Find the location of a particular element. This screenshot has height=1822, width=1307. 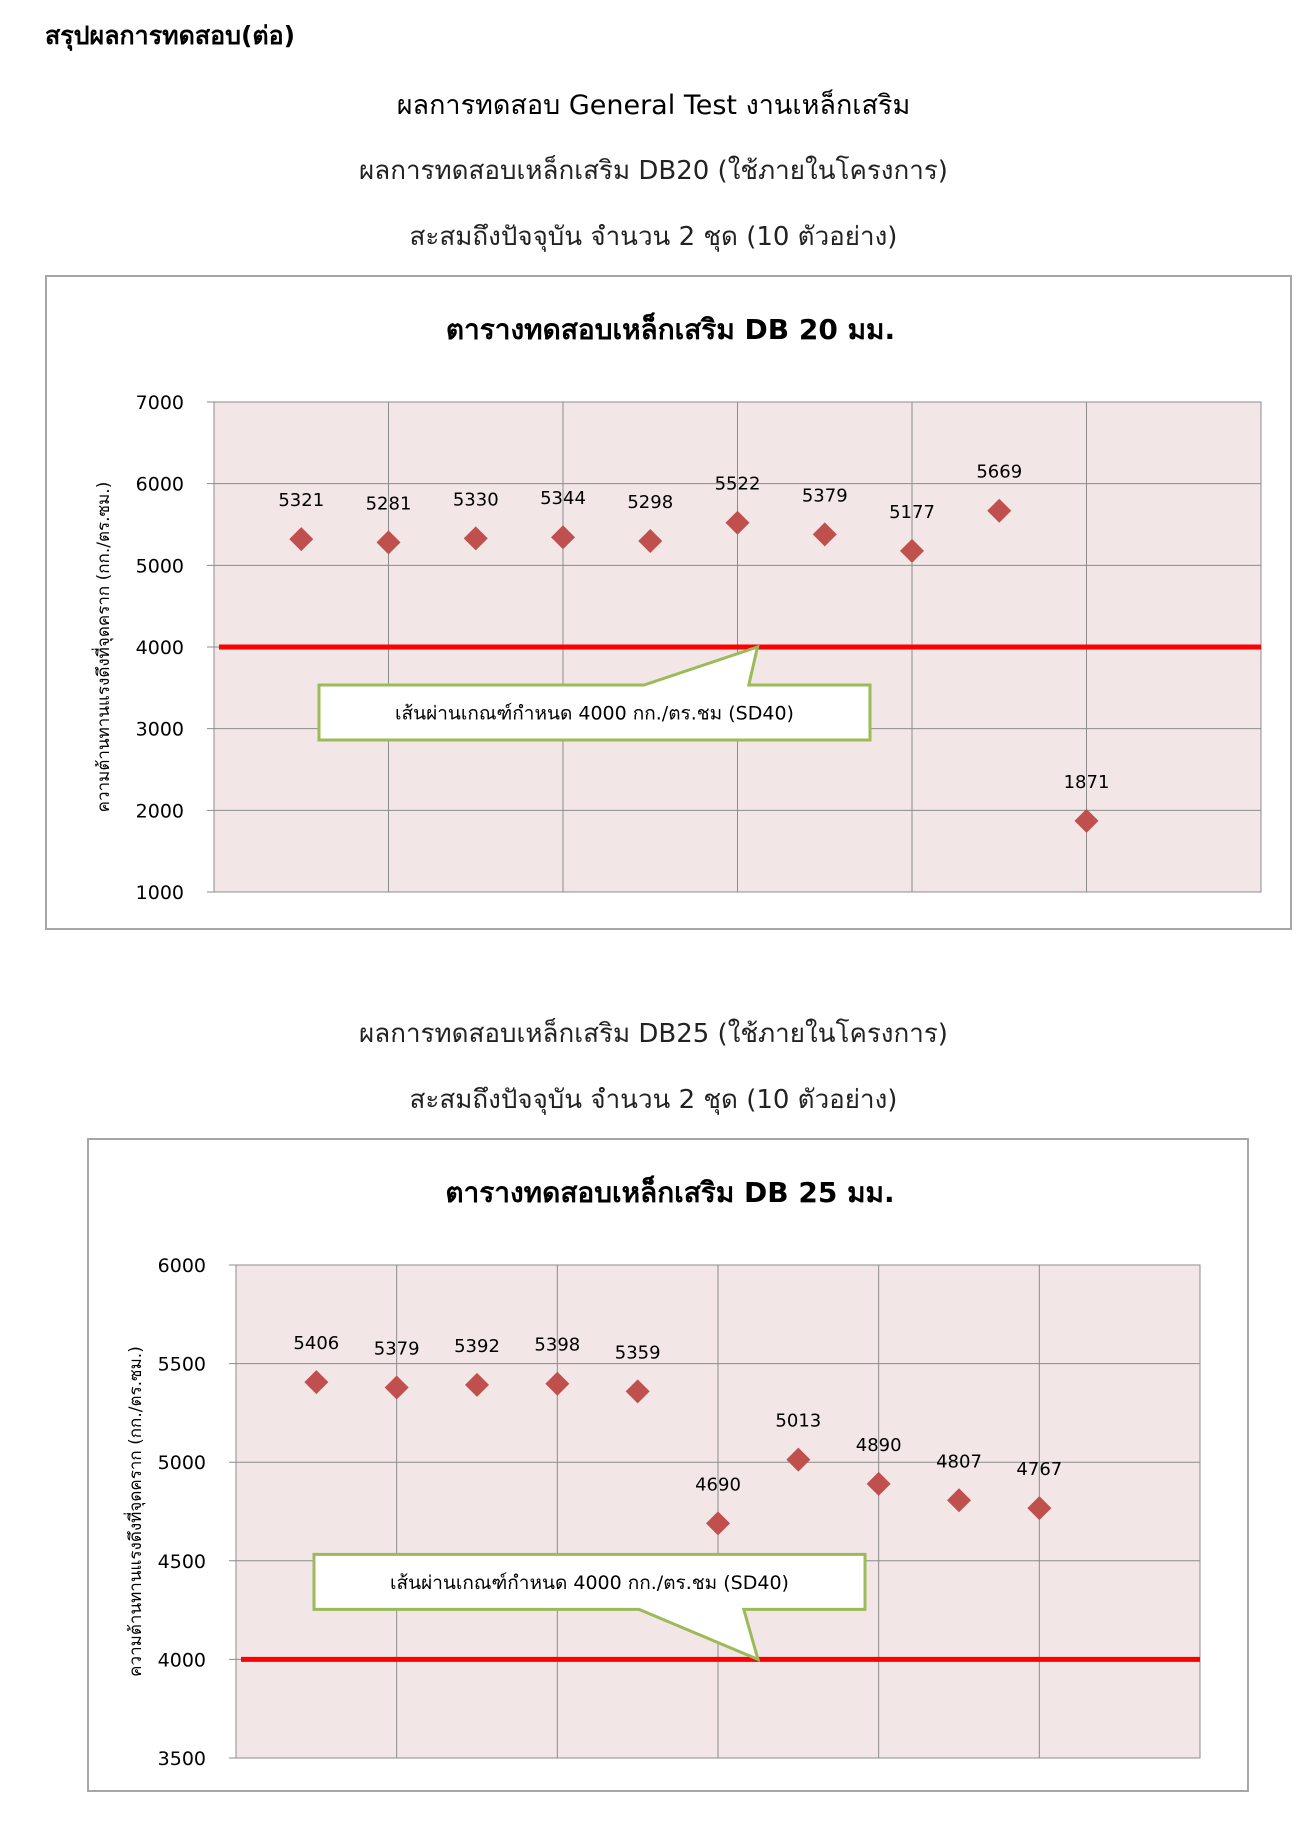

main-title: ผลการทดสอบ General Test งานเหล็กเสริม is located at coordinates (653, 105).